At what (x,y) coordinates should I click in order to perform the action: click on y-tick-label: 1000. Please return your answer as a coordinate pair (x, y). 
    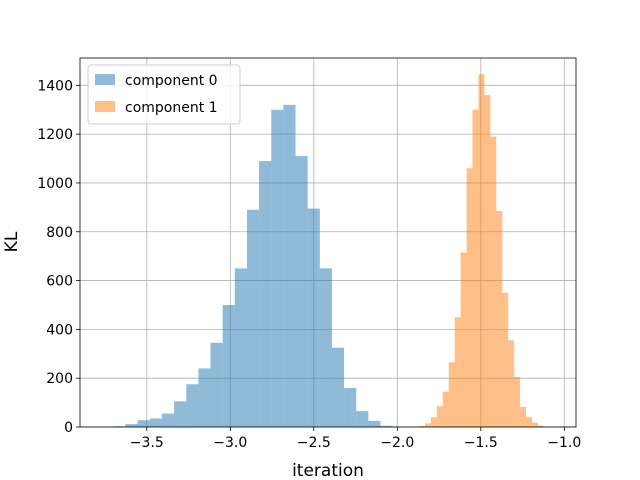
    Looking at the image, I should click on (55, 184).